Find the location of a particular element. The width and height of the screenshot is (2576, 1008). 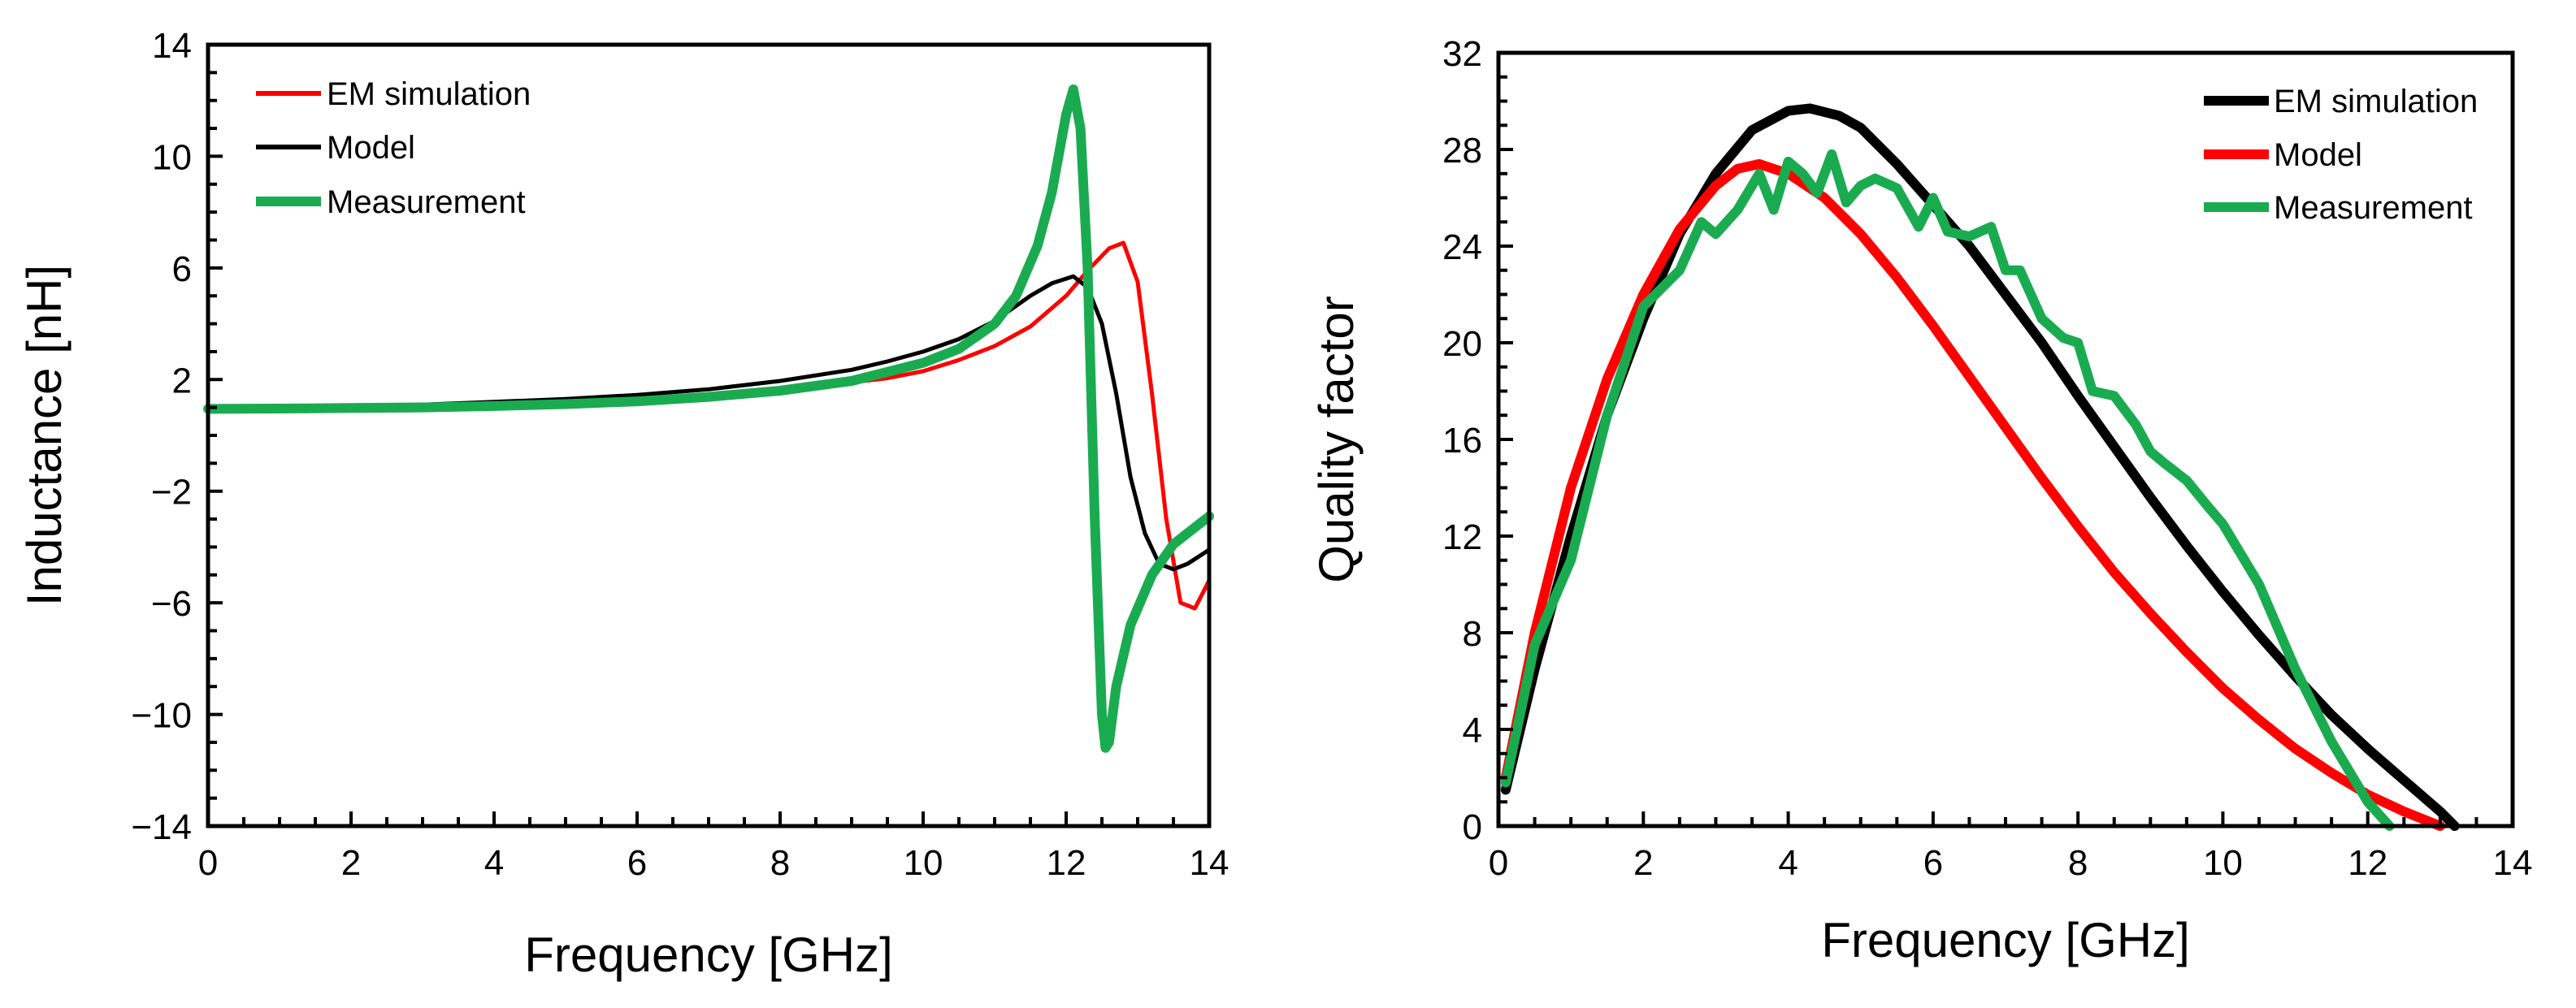

y-tick-label: 6 is located at coordinates (182, 269).